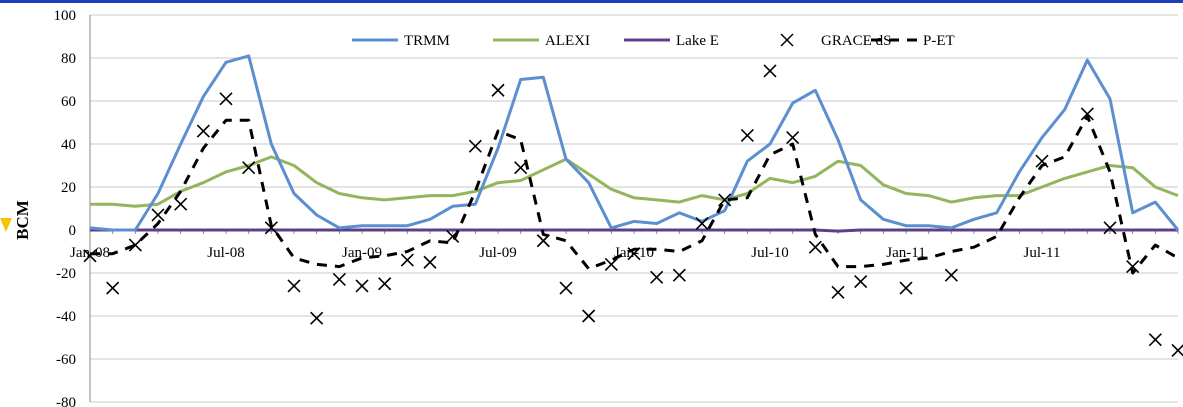 The width and height of the screenshot is (1183, 407). Describe the element at coordinates (362, 253) in the screenshot. I see `x-tick-label: Jan-09` at that location.